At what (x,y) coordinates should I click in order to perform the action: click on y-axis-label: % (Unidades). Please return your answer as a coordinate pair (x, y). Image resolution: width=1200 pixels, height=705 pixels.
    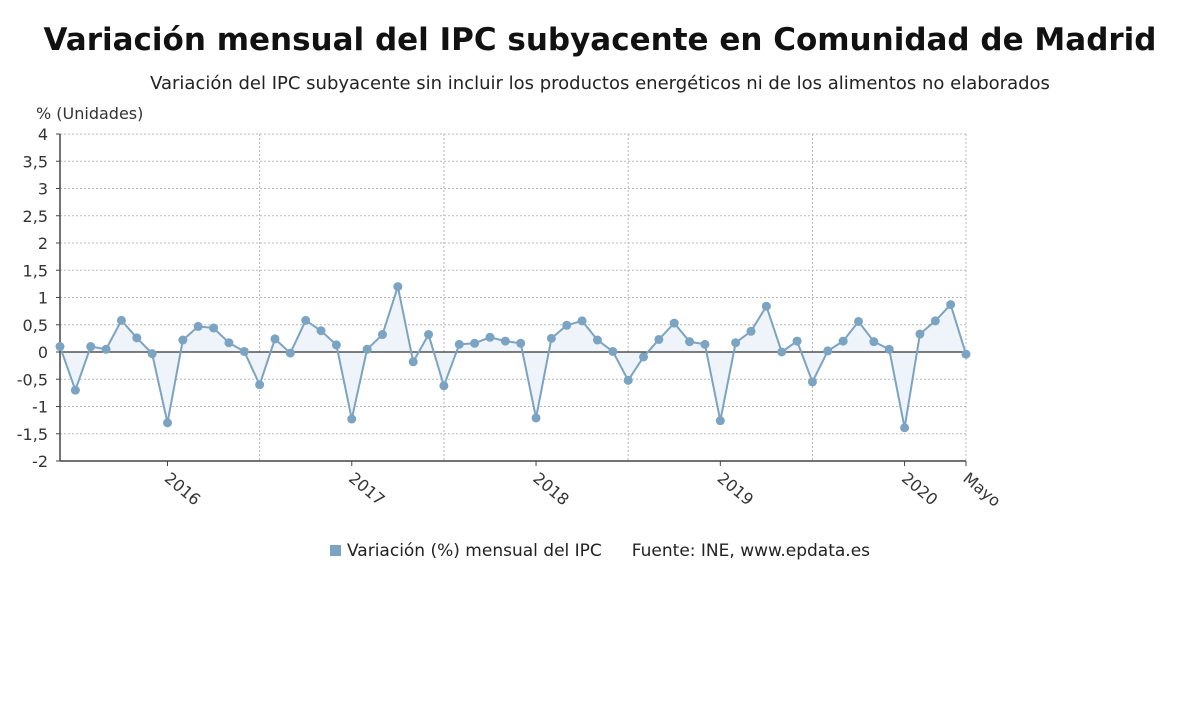
    Looking at the image, I should click on (89, 113).